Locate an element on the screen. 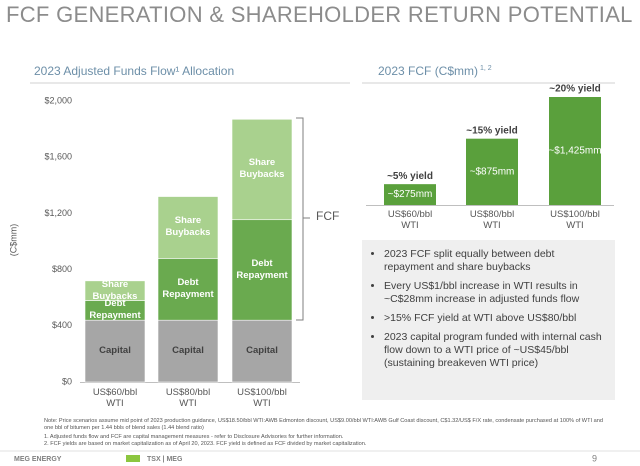 The height and width of the screenshot is (466, 640). y-axis-title: (C$mm) is located at coordinates (13, 240).